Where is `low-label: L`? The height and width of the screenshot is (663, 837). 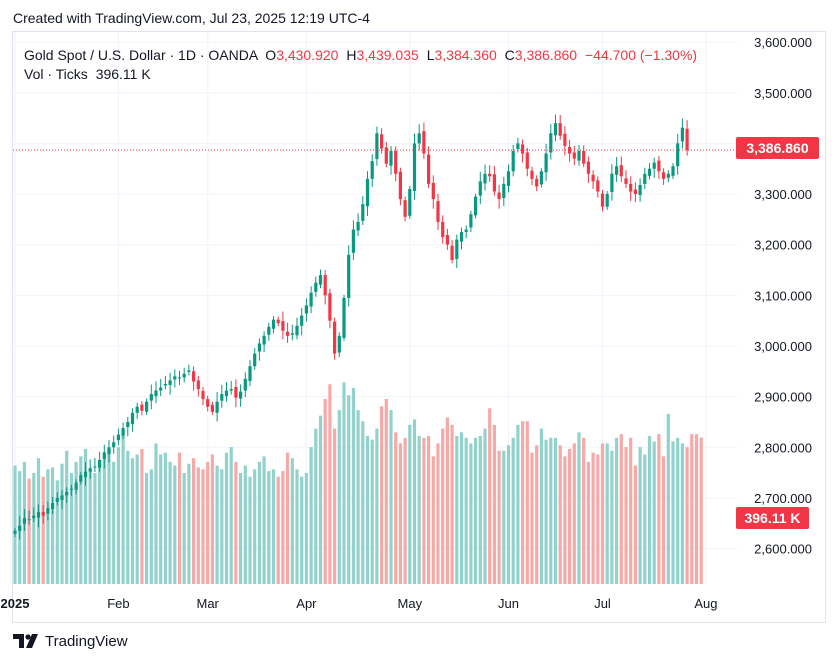
low-label: L is located at coordinates (430, 55).